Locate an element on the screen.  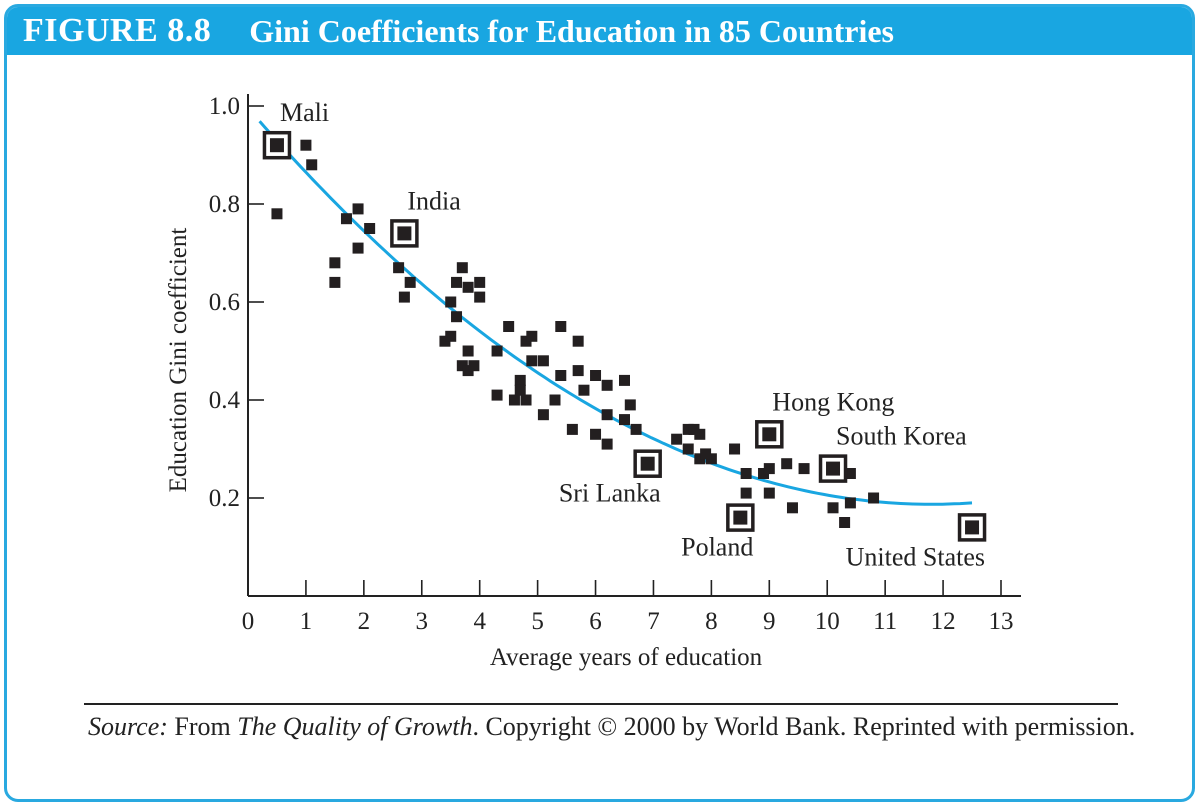
country-label: Mali is located at coordinates (304, 112).